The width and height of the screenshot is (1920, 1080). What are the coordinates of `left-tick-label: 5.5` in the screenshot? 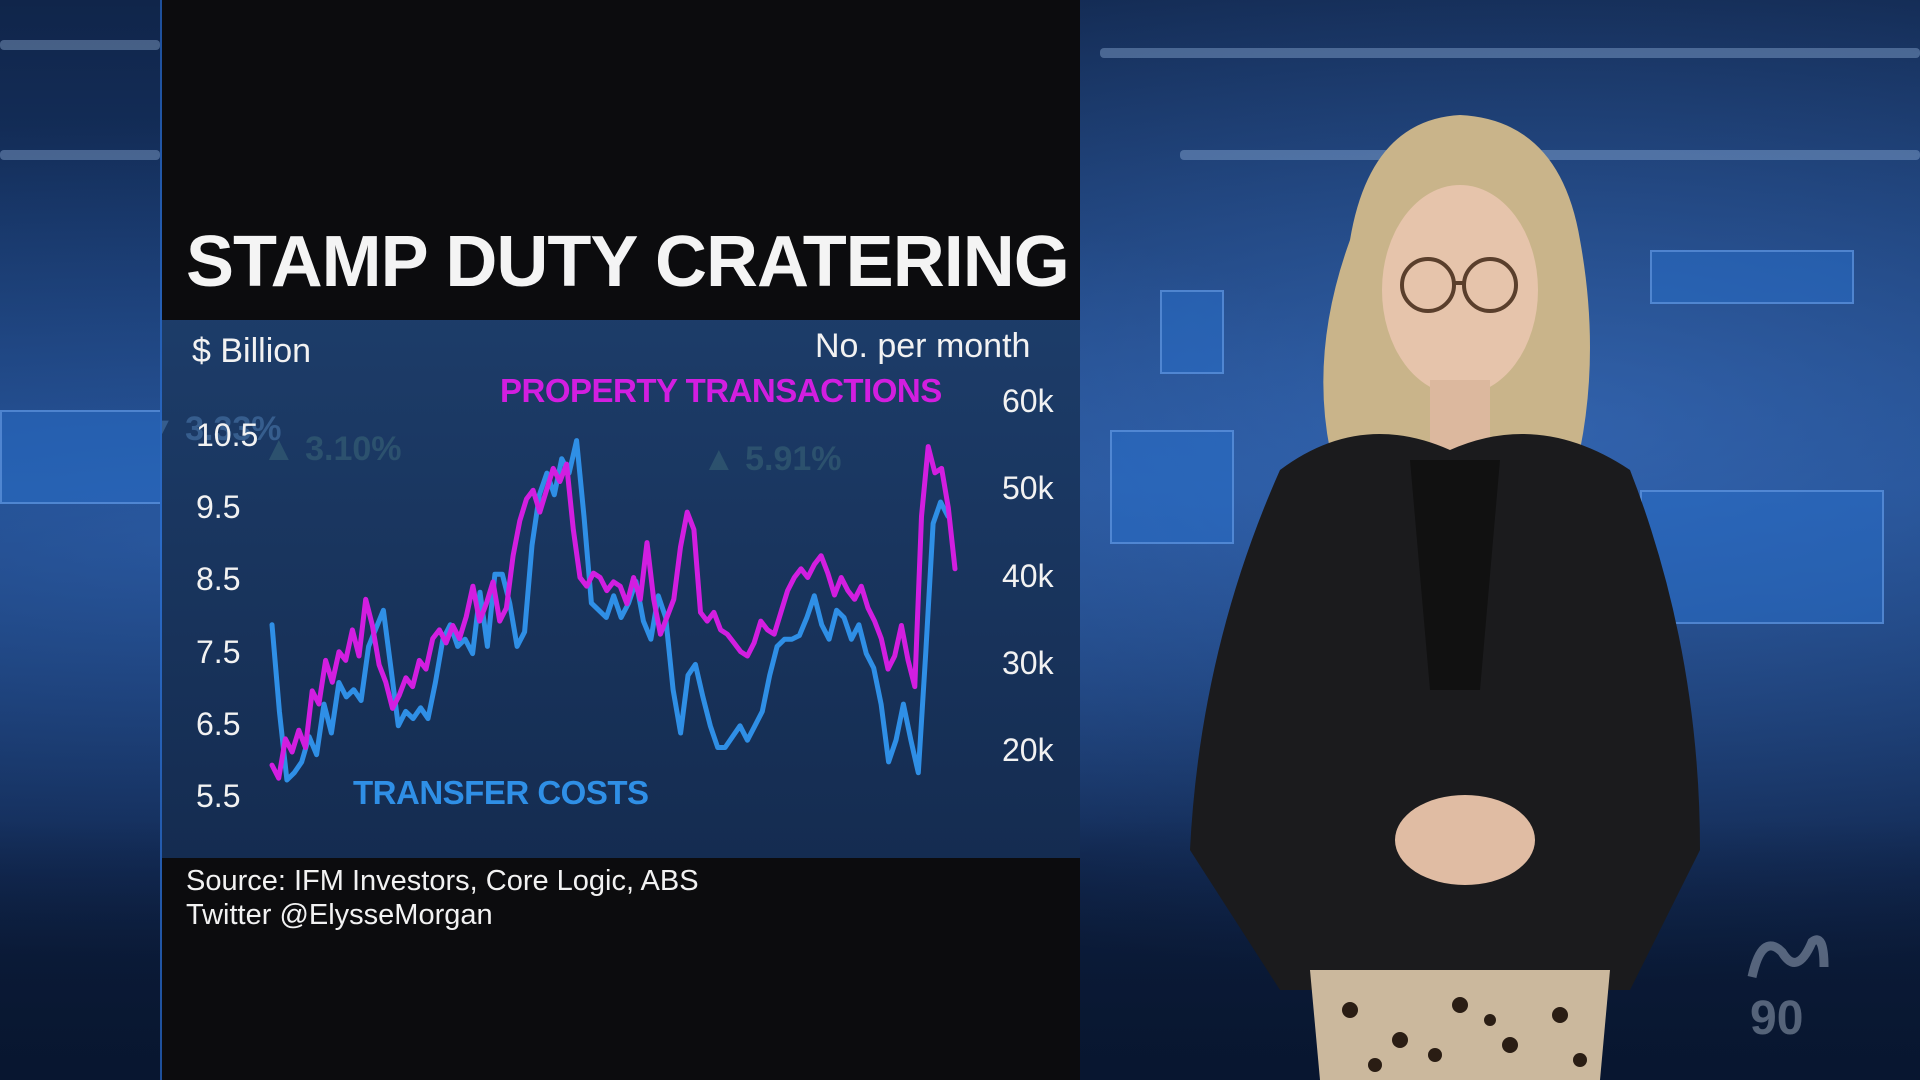 It's located at (218, 796).